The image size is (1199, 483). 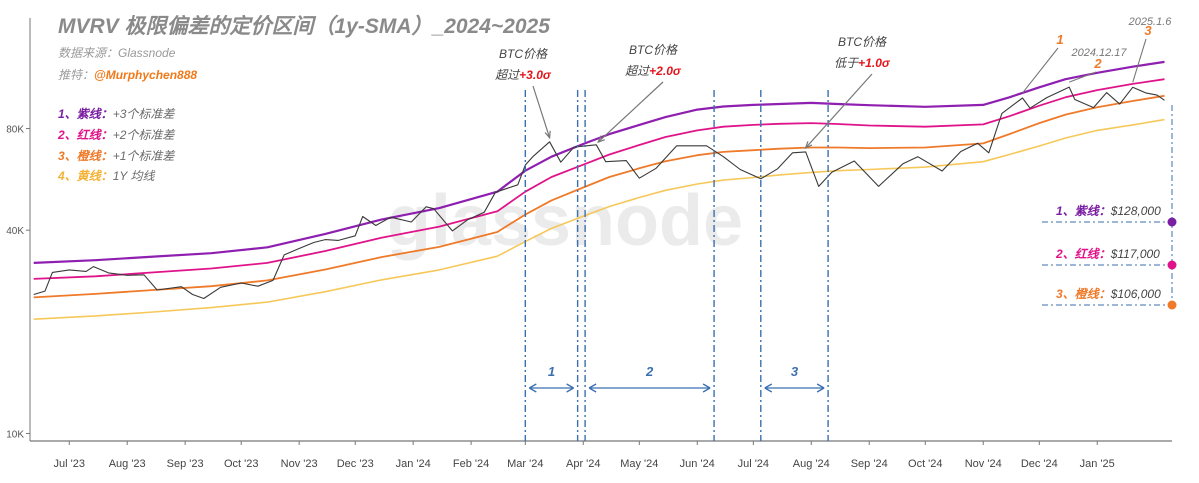 I want to click on annotation-sigma: +2.0σ, so click(x=665, y=71).